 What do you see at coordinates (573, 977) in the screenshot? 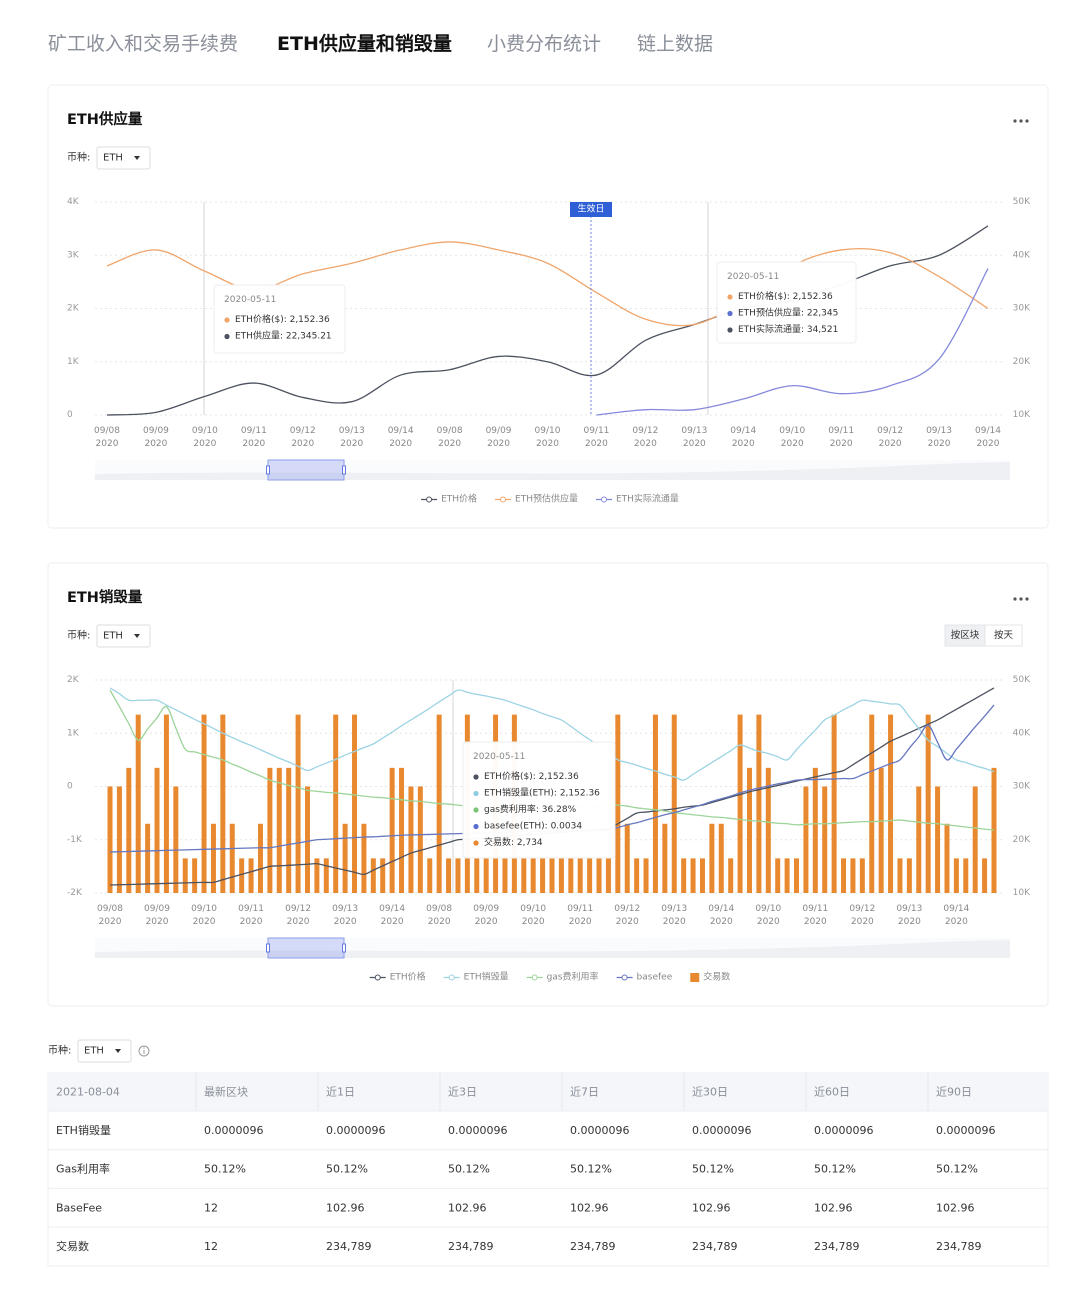
I see `legend-label: gas费利用率` at bounding box center [573, 977].